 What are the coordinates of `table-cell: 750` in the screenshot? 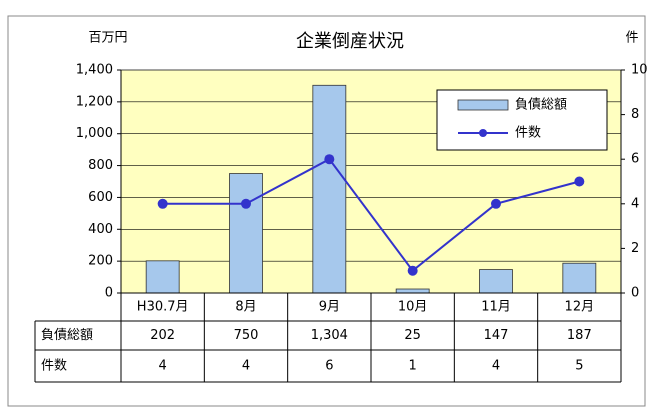 It's located at (246, 335).